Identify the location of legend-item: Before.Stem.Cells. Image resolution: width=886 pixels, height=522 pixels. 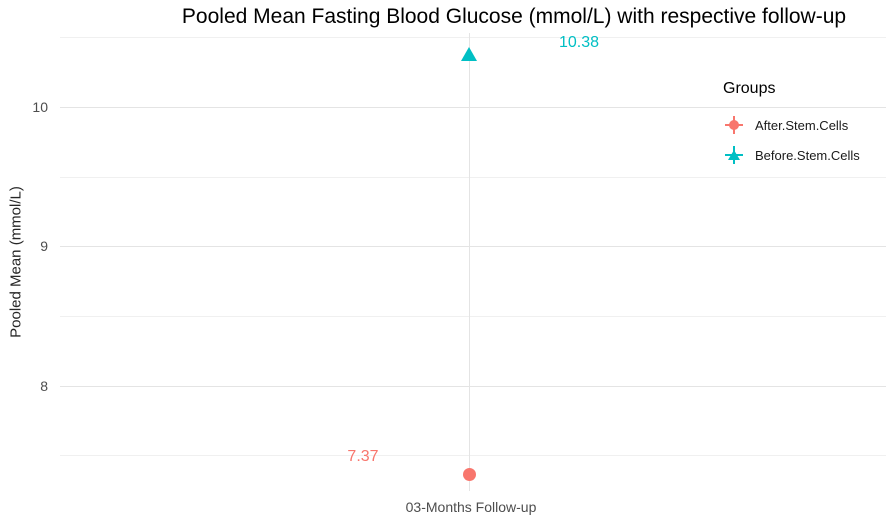
(786, 155).